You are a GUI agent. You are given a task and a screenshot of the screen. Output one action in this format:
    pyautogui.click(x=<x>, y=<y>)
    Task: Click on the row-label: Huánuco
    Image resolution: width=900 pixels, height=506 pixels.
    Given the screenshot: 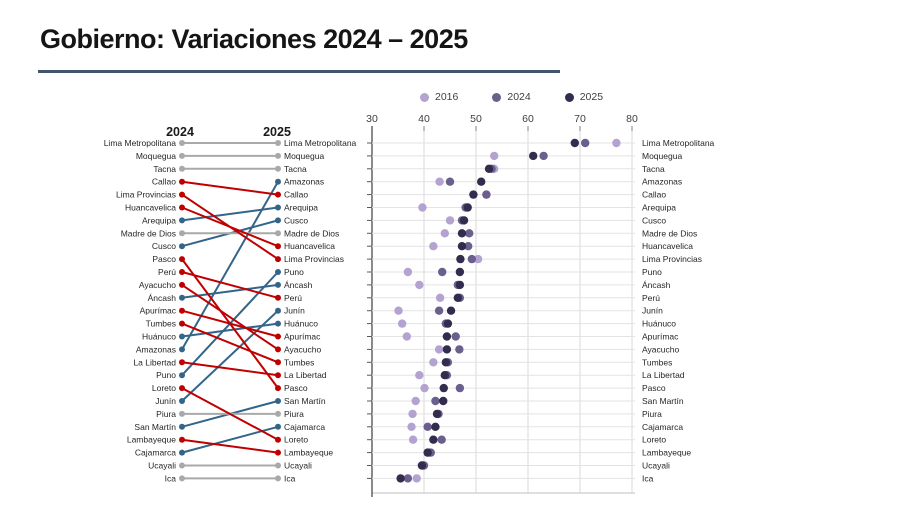 What is the action you would take?
    pyautogui.click(x=659, y=324)
    